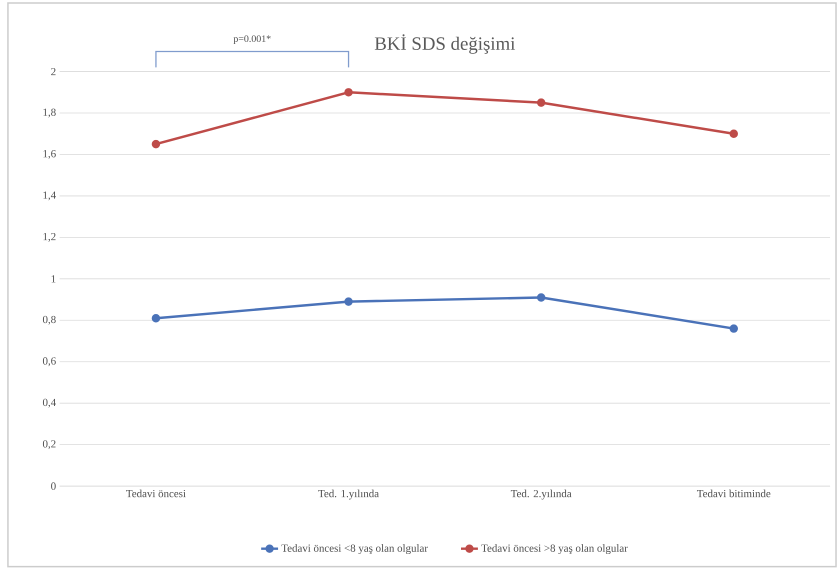 The height and width of the screenshot is (570, 839). I want to click on y-tick-label: 0,4, so click(49, 403).